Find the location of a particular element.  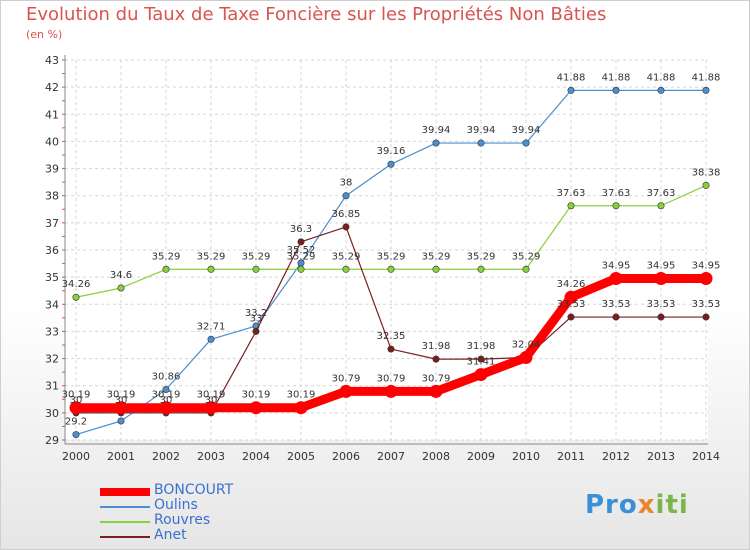

legend-swatch-rouvres is located at coordinates (125, 522).